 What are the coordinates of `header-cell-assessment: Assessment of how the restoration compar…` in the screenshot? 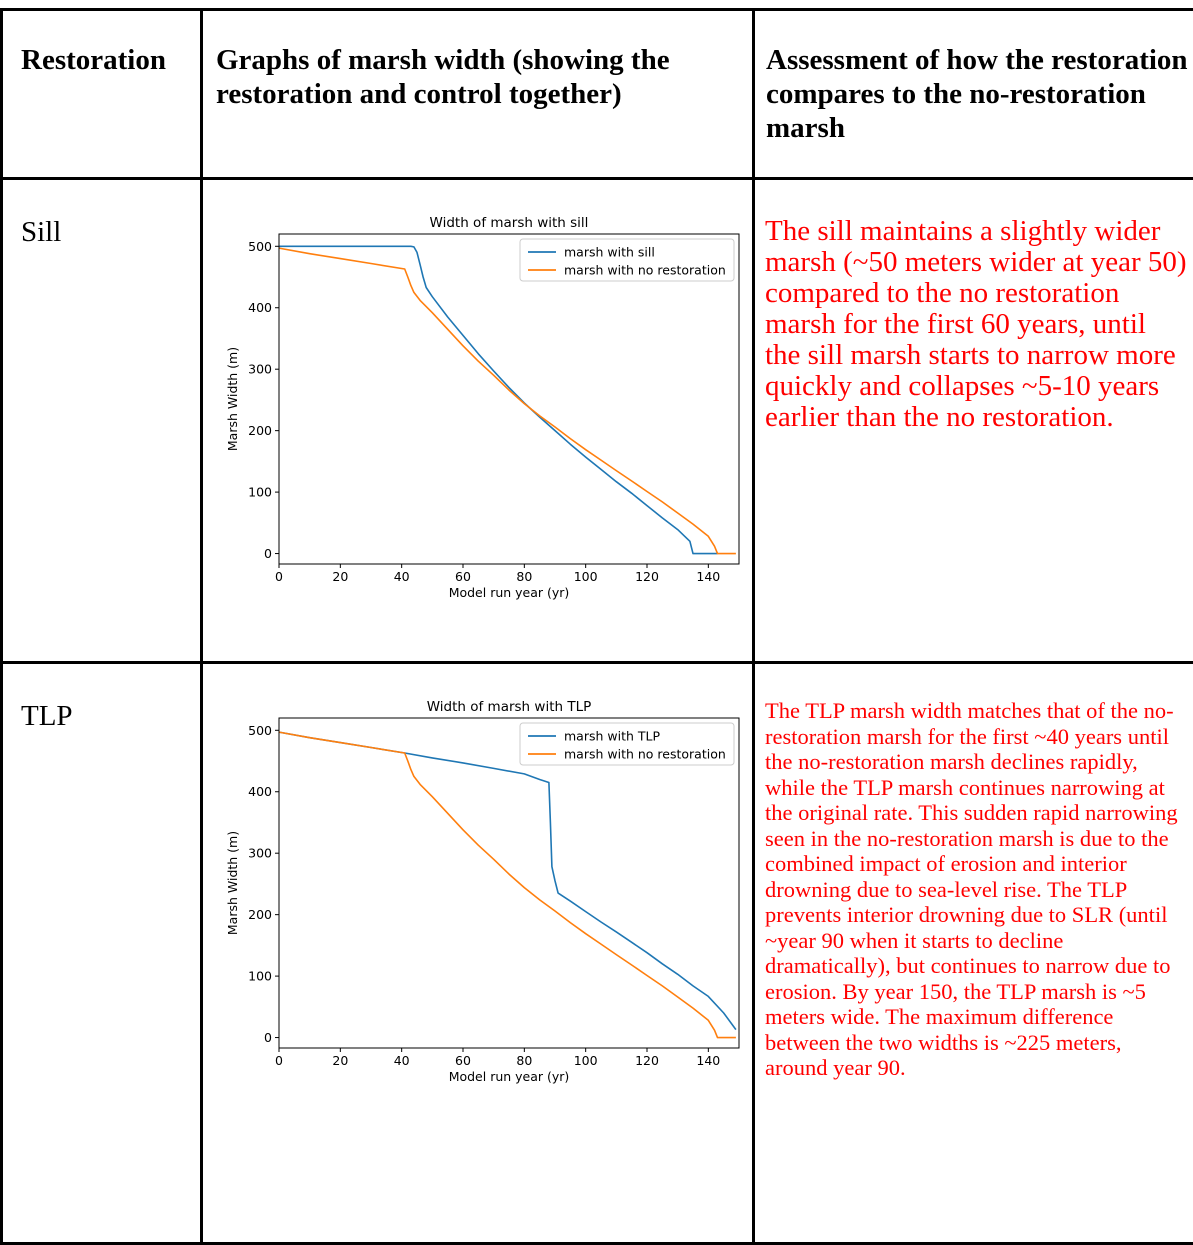 It's located at (972, 94).